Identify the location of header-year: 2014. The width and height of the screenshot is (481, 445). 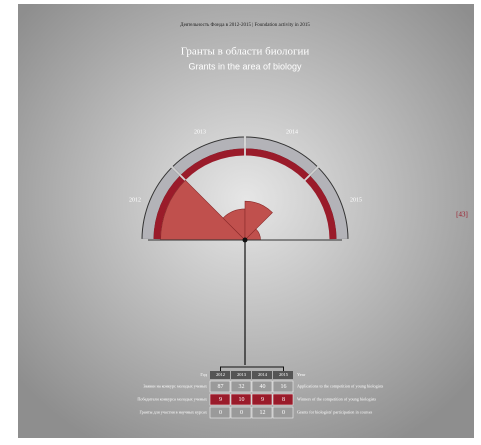
(263, 374).